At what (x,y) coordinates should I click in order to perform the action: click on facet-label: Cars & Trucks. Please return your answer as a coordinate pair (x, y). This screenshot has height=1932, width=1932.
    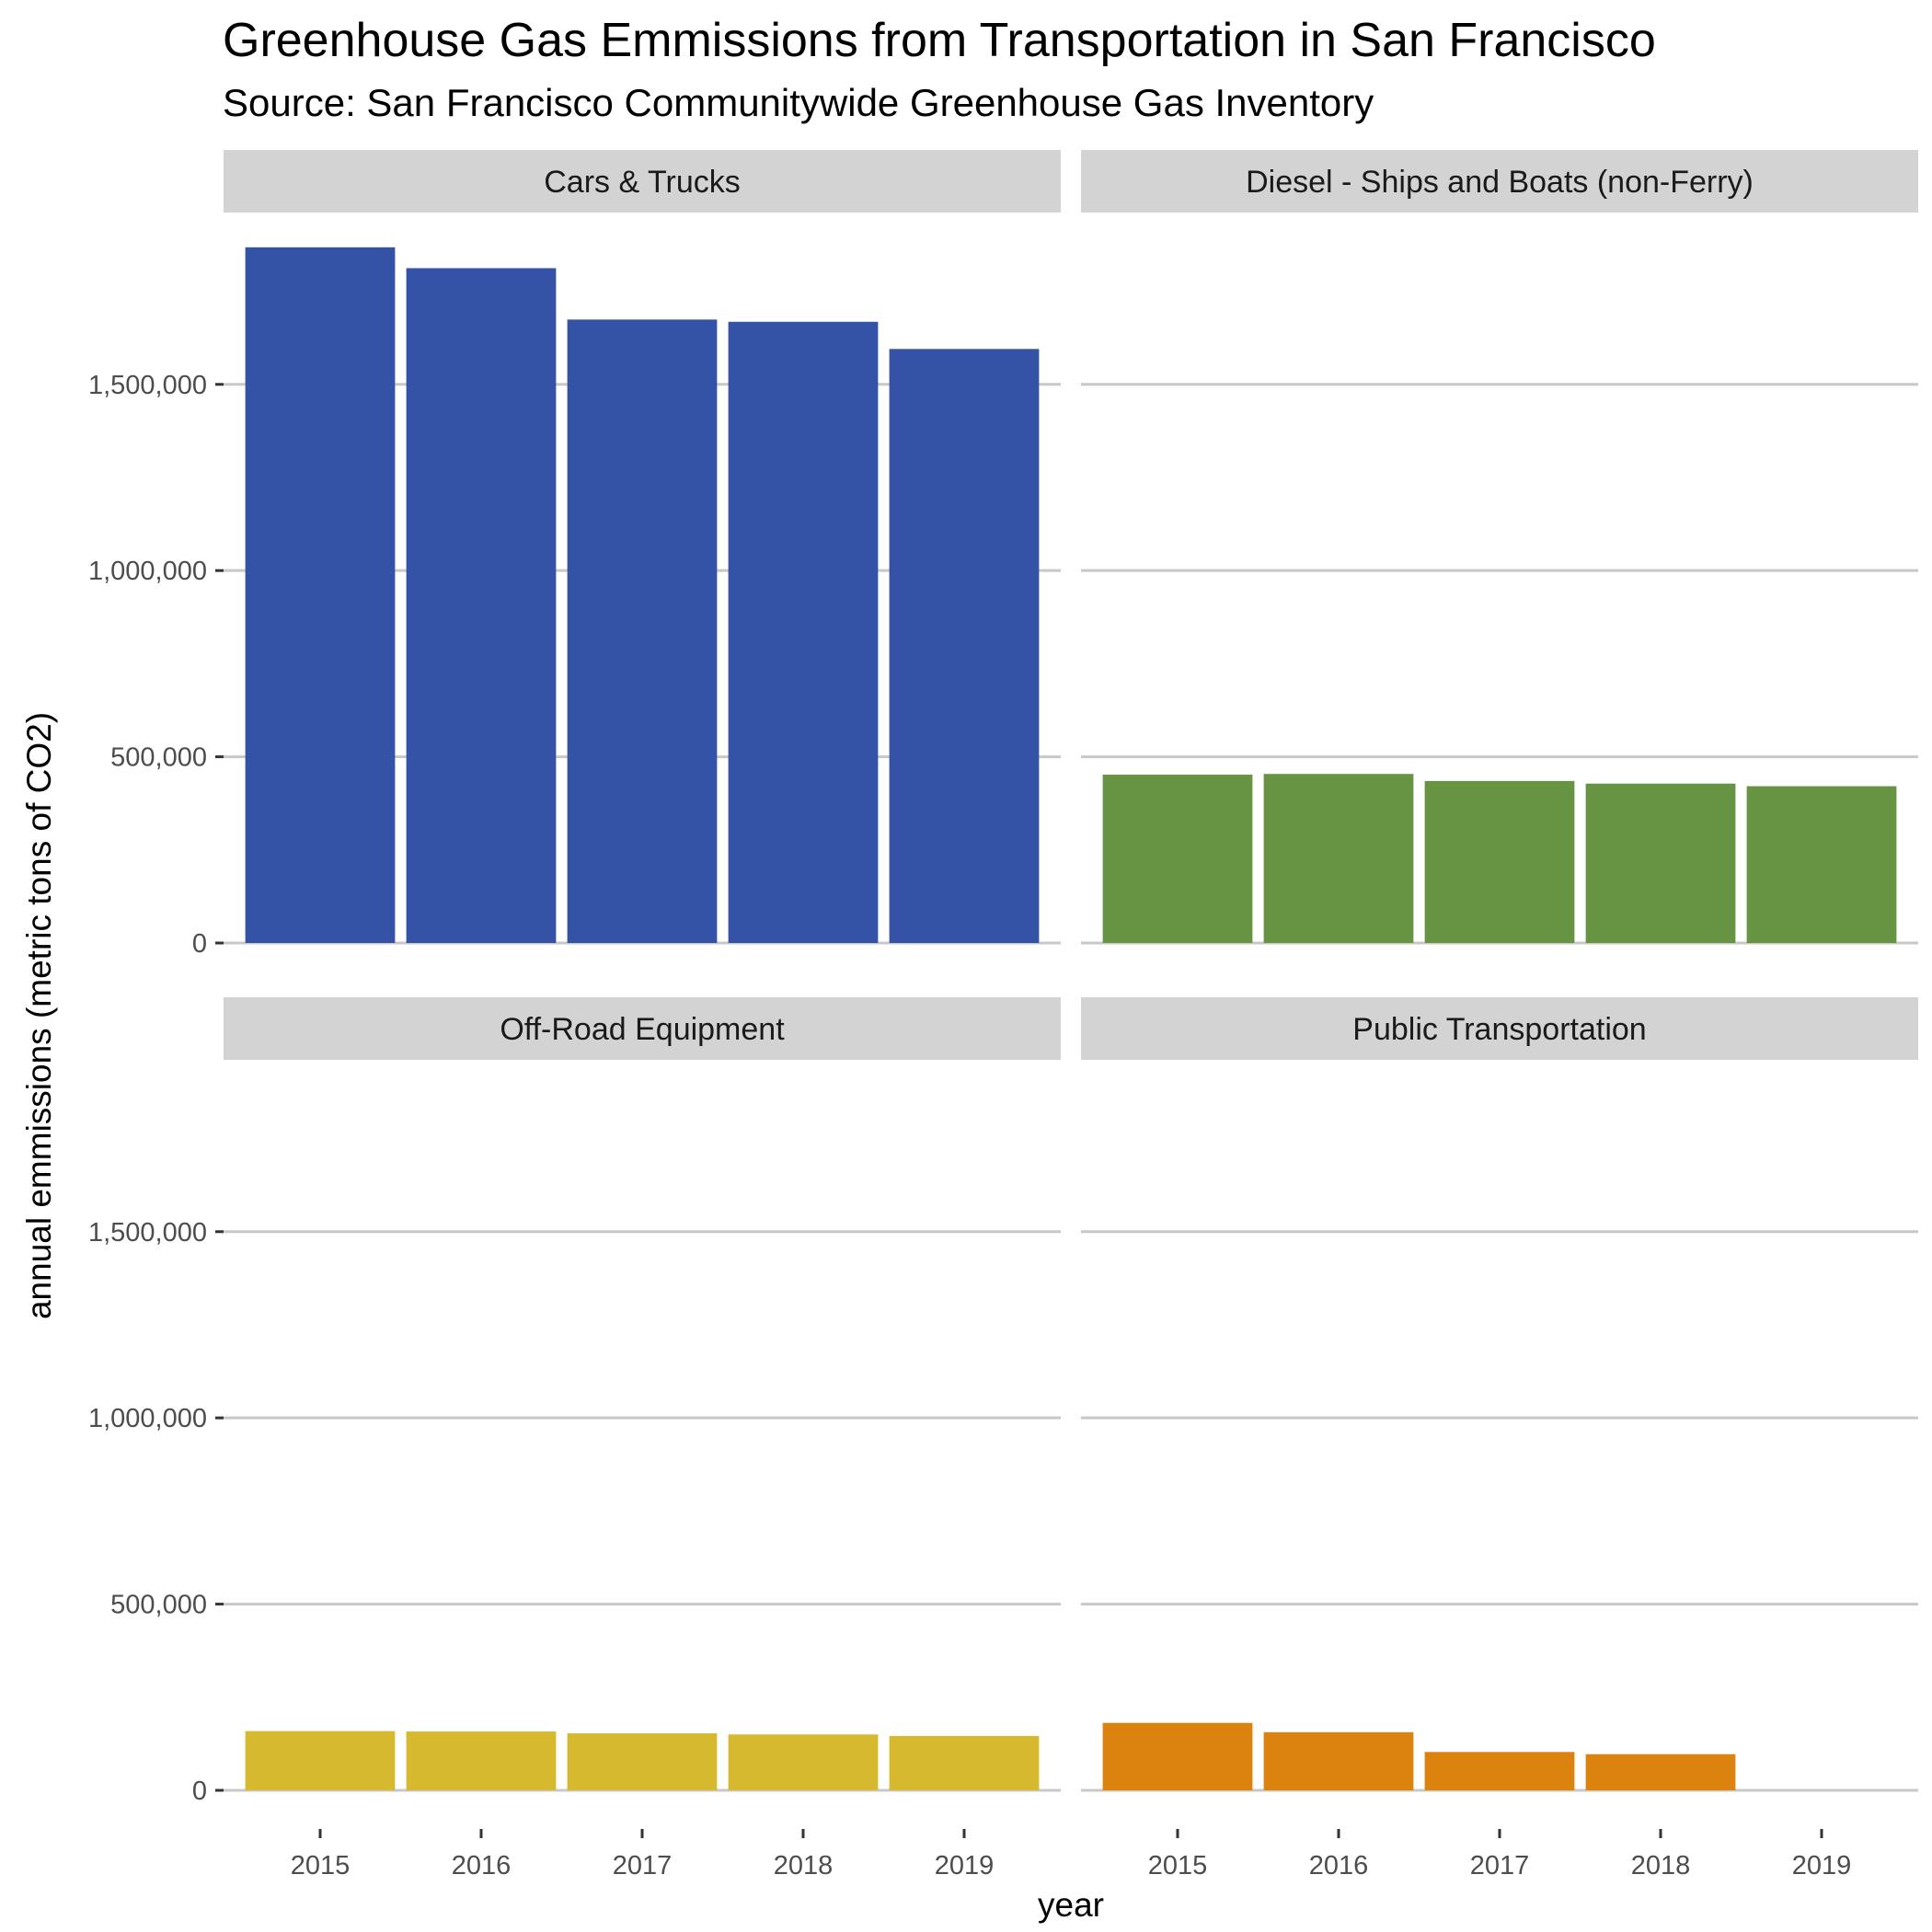
    Looking at the image, I should click on (642, 182).